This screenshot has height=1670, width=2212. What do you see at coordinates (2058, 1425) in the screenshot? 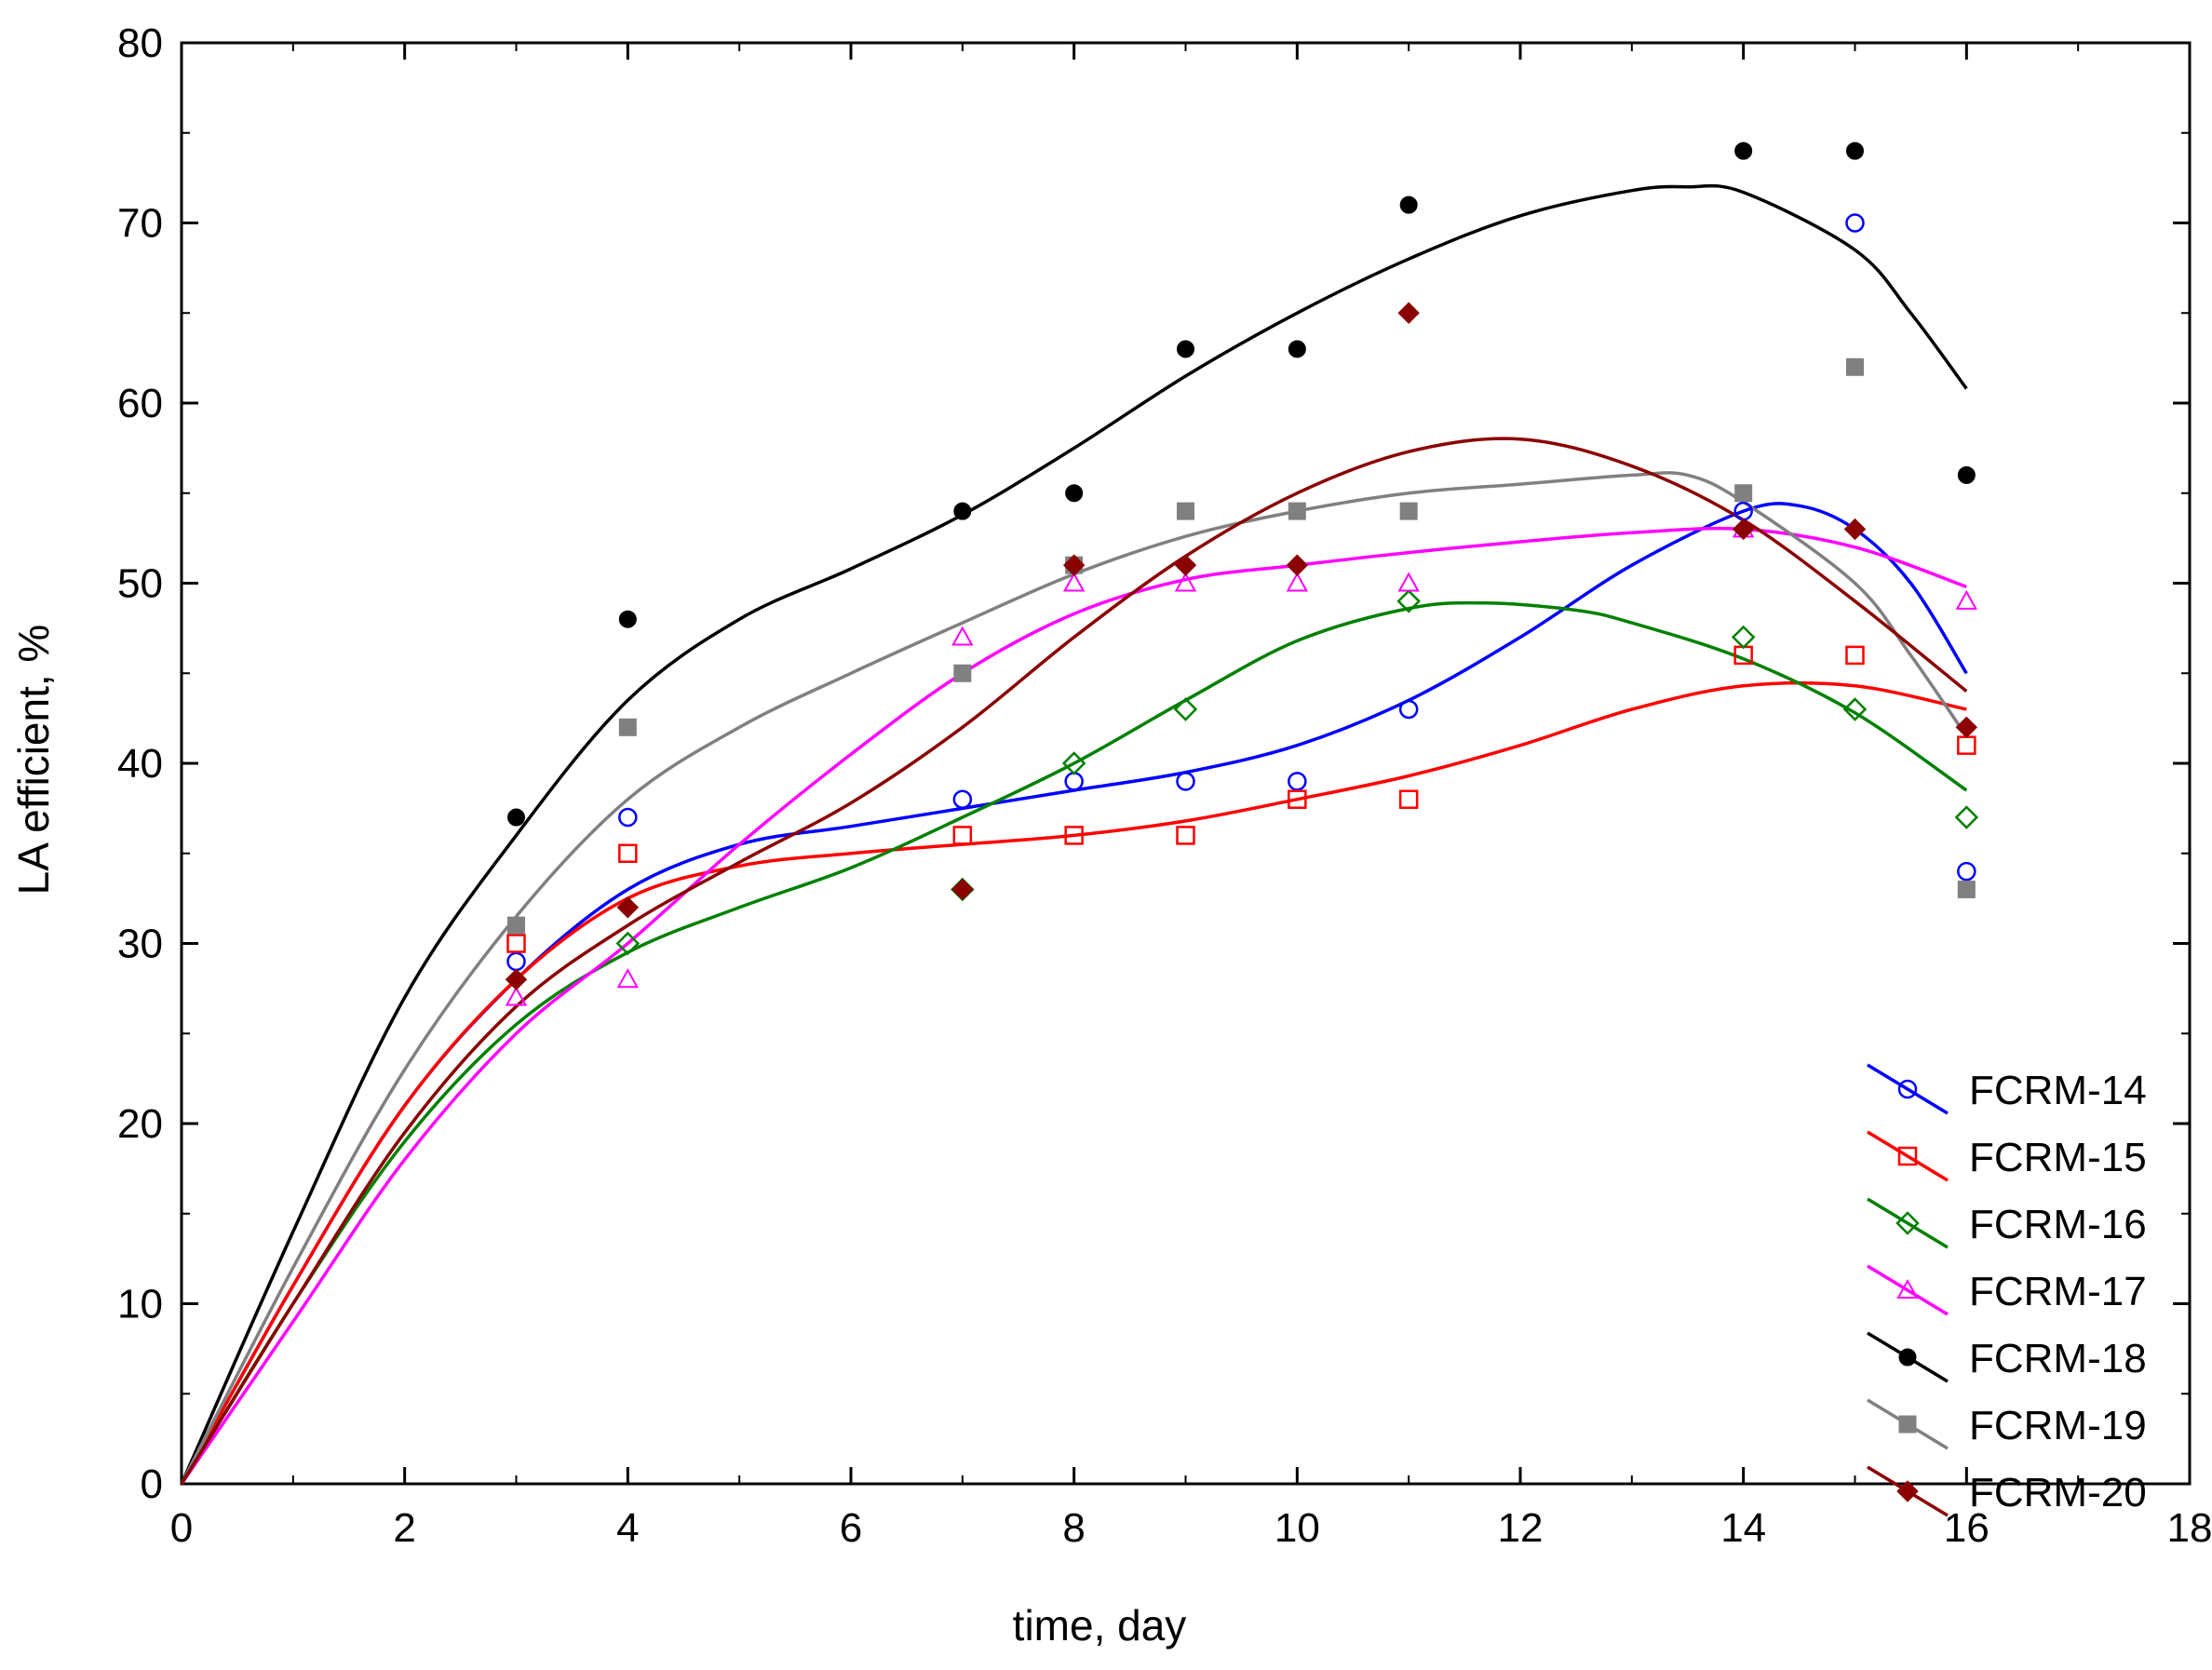
I see `legend-label: FCRM-19` at bounding box center [2058, 1425].